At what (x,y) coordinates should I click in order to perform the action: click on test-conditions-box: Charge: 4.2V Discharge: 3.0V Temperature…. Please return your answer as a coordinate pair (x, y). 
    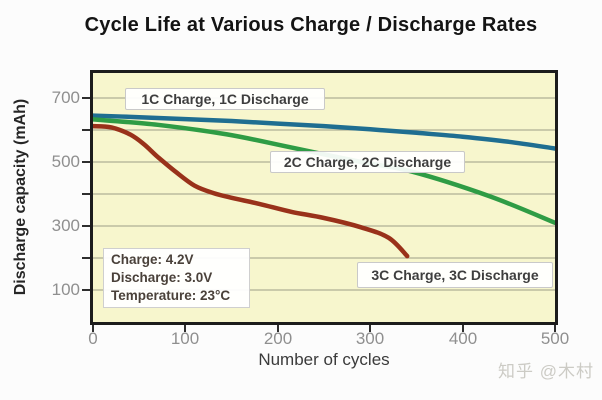
    Looking at the image, I should click on (176, 278).